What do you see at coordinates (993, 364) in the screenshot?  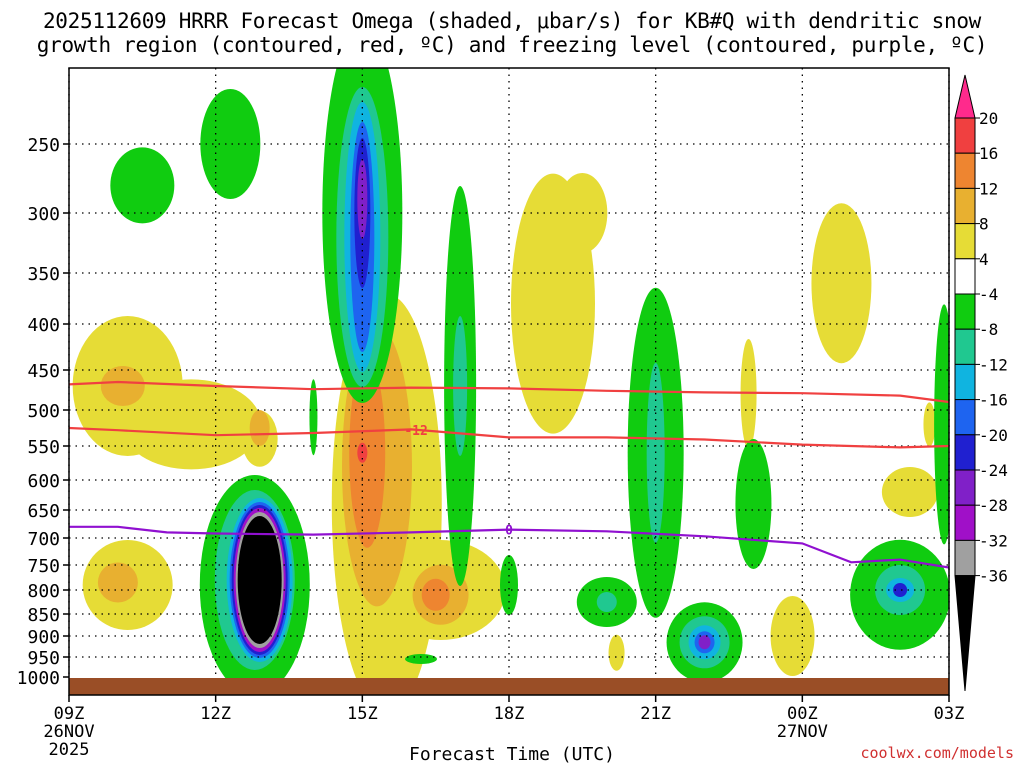 I see `colorbar-label-7: -12` at bounding box center [993, 364].